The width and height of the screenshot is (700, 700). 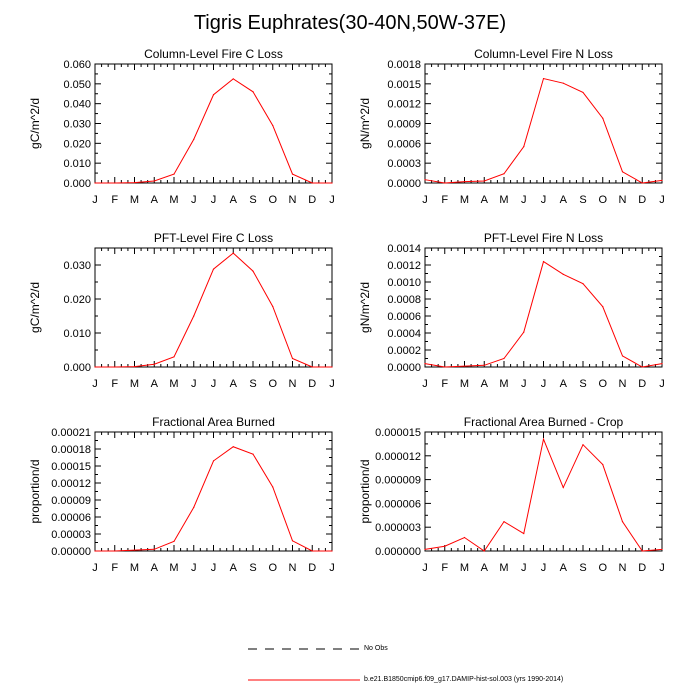 What do you see at coordinates (398, 481) in the screenshot?
I see `y-tick-label: 0.000009` at bounding box center [398, 481].